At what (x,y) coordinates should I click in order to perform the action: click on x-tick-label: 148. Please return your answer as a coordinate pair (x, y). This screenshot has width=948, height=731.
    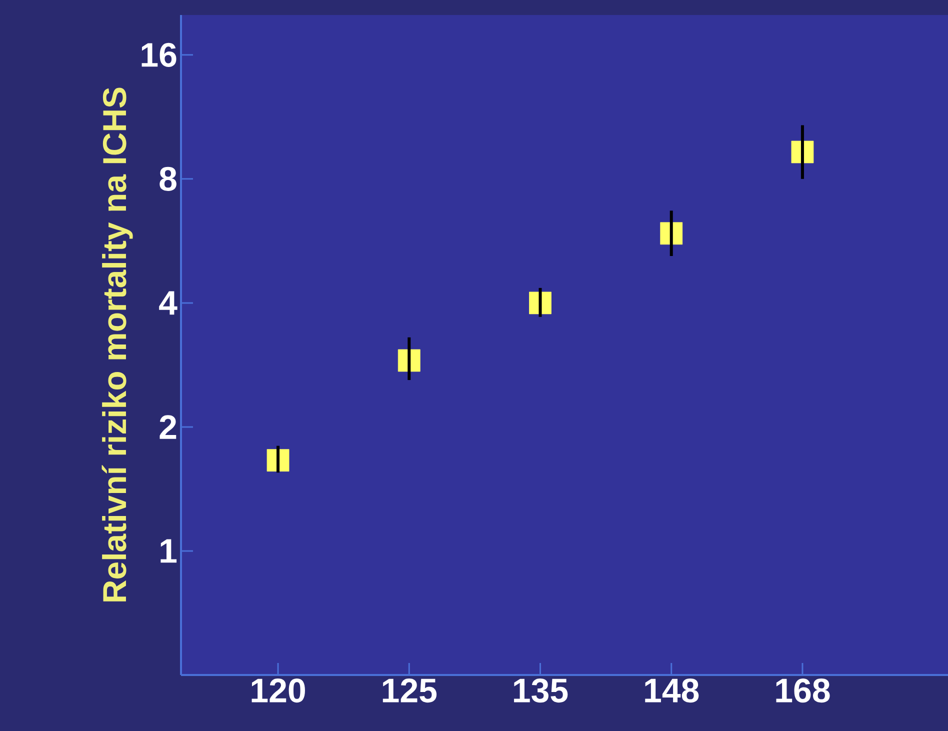
    Looking at the image, I should click on (672, 690).